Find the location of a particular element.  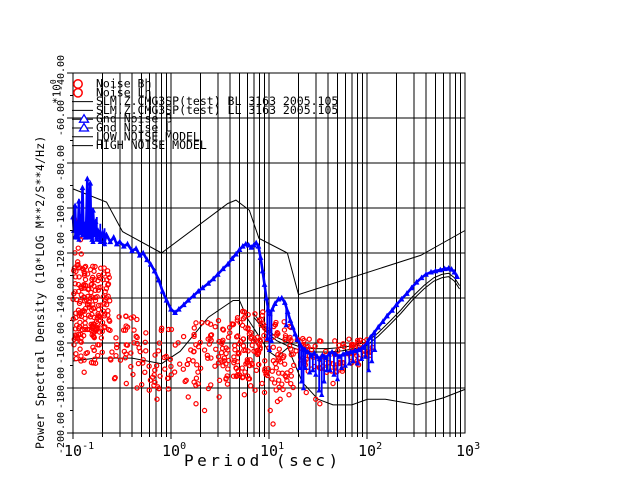

x-tick-label: 10¹ is located at coordinates (272, 450).